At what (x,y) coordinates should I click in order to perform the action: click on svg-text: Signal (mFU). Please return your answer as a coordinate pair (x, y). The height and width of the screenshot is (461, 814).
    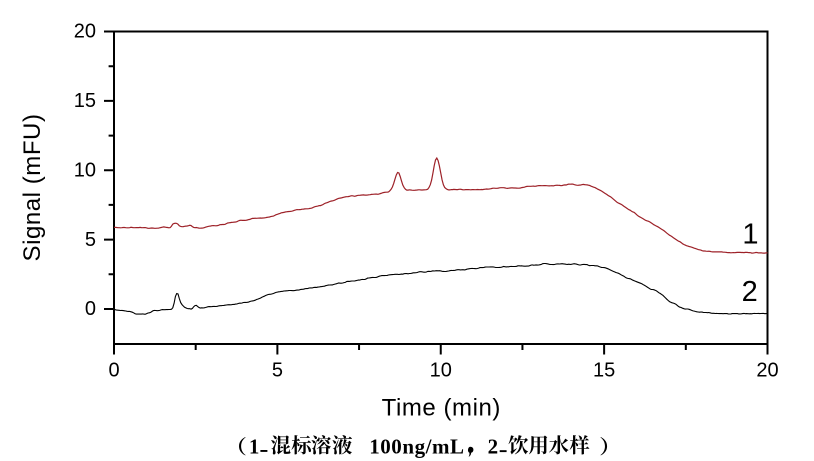
    Looking at the image, I should click on (32, 188).